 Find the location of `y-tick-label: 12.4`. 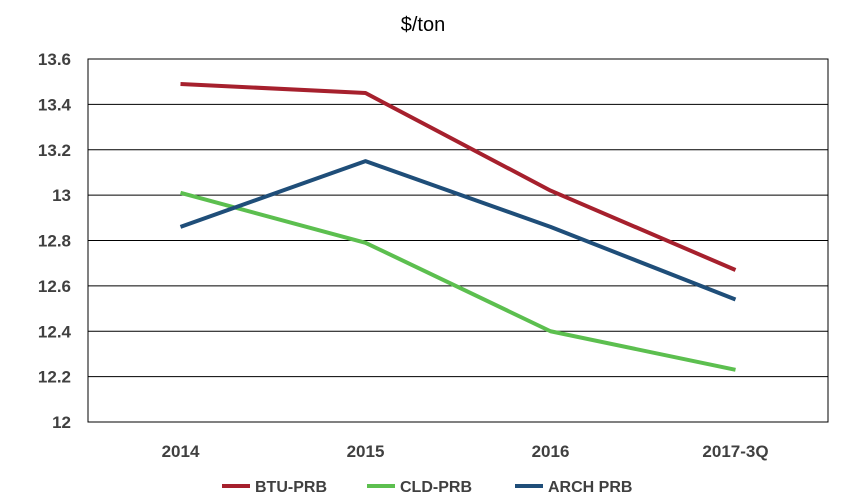

y-tick-label: 12.4 is located at coordinates (55, 331).